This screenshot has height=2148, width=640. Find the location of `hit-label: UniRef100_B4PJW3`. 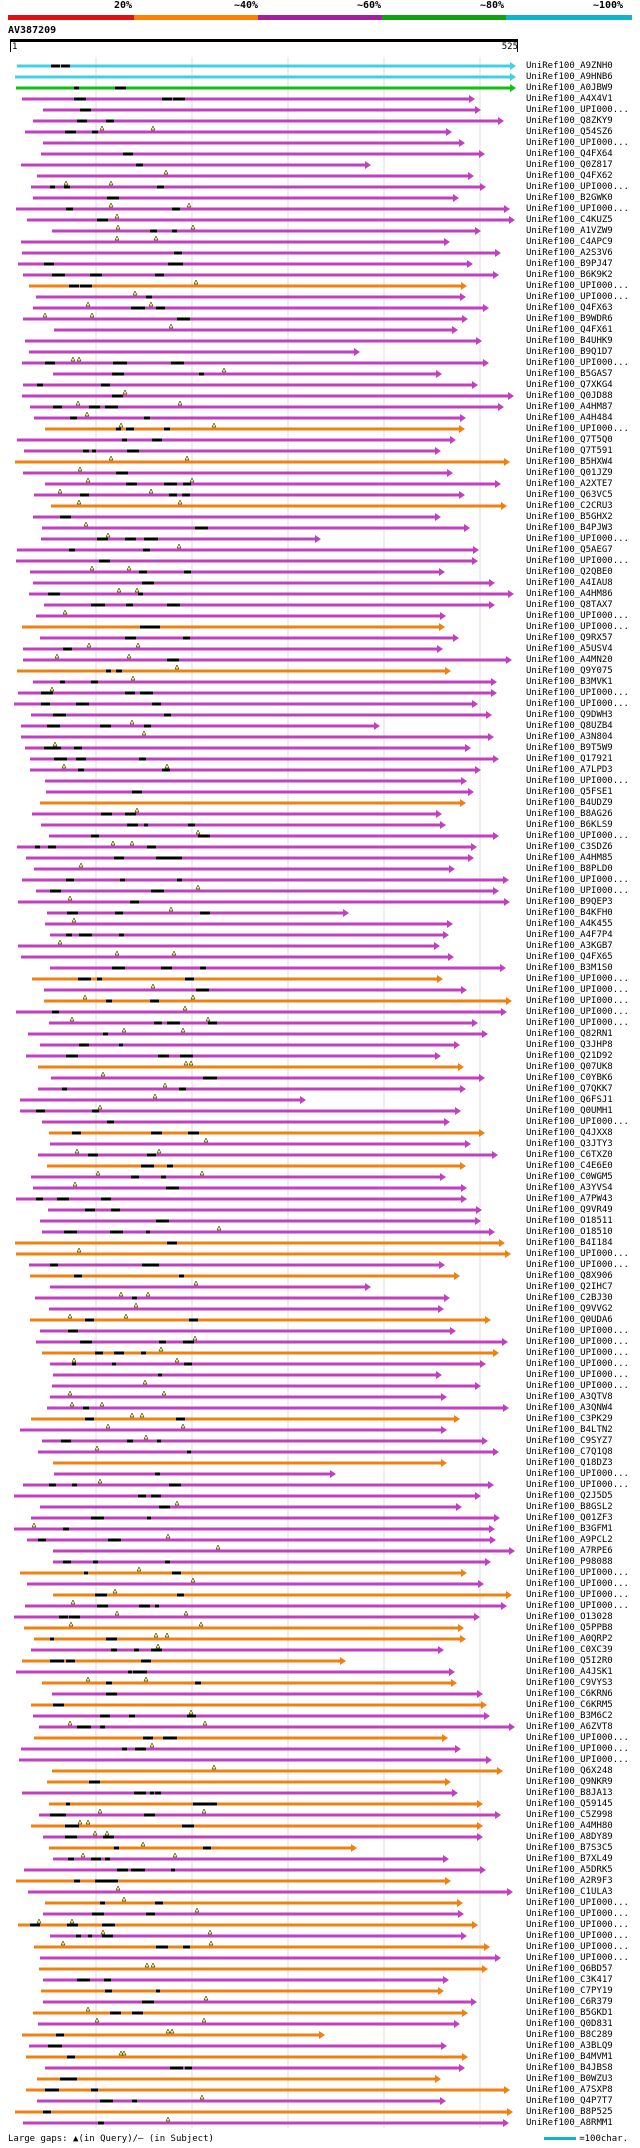

hit-label: UniRef100_B4PJW3 is located at coordinates (569, 528).